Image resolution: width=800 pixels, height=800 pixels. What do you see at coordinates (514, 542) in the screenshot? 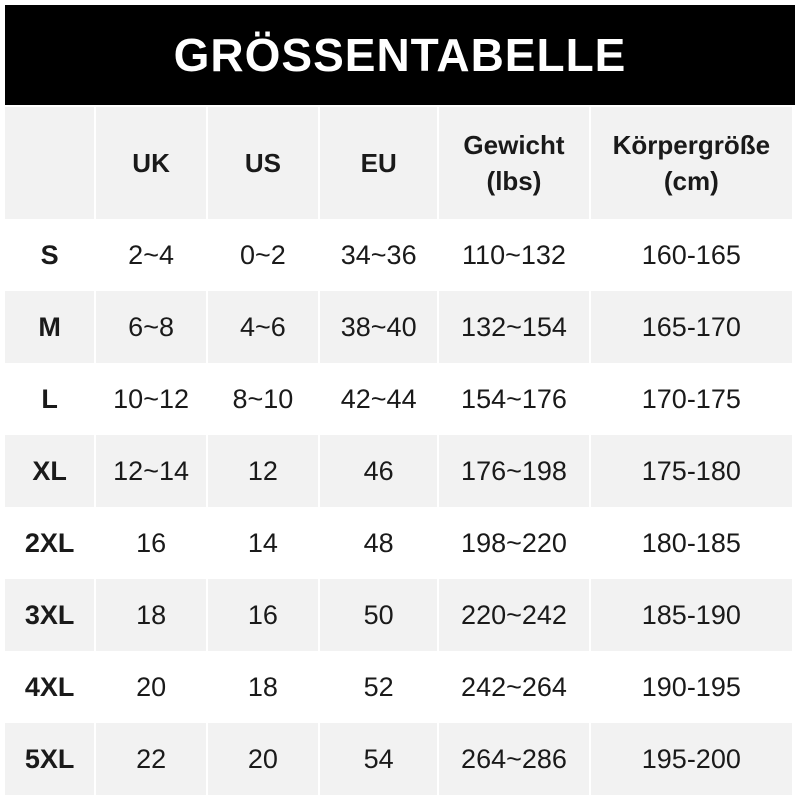
I see `table-cell: 198~220` at bounding box center [514, 542].